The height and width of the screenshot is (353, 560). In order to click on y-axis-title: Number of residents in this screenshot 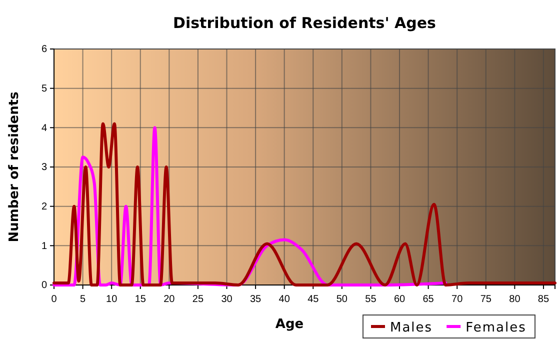, I will do `click(14, 166)`.